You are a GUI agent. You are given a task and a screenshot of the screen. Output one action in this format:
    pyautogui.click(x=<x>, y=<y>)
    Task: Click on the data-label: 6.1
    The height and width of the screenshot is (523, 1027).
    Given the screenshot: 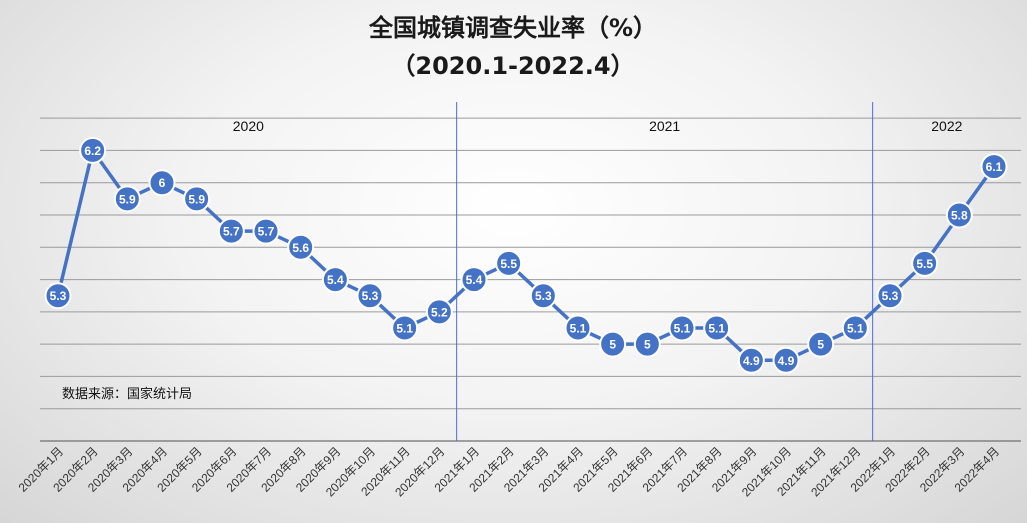 What is the action you would take?
    pyautogui.click(x=994, y=167)
    